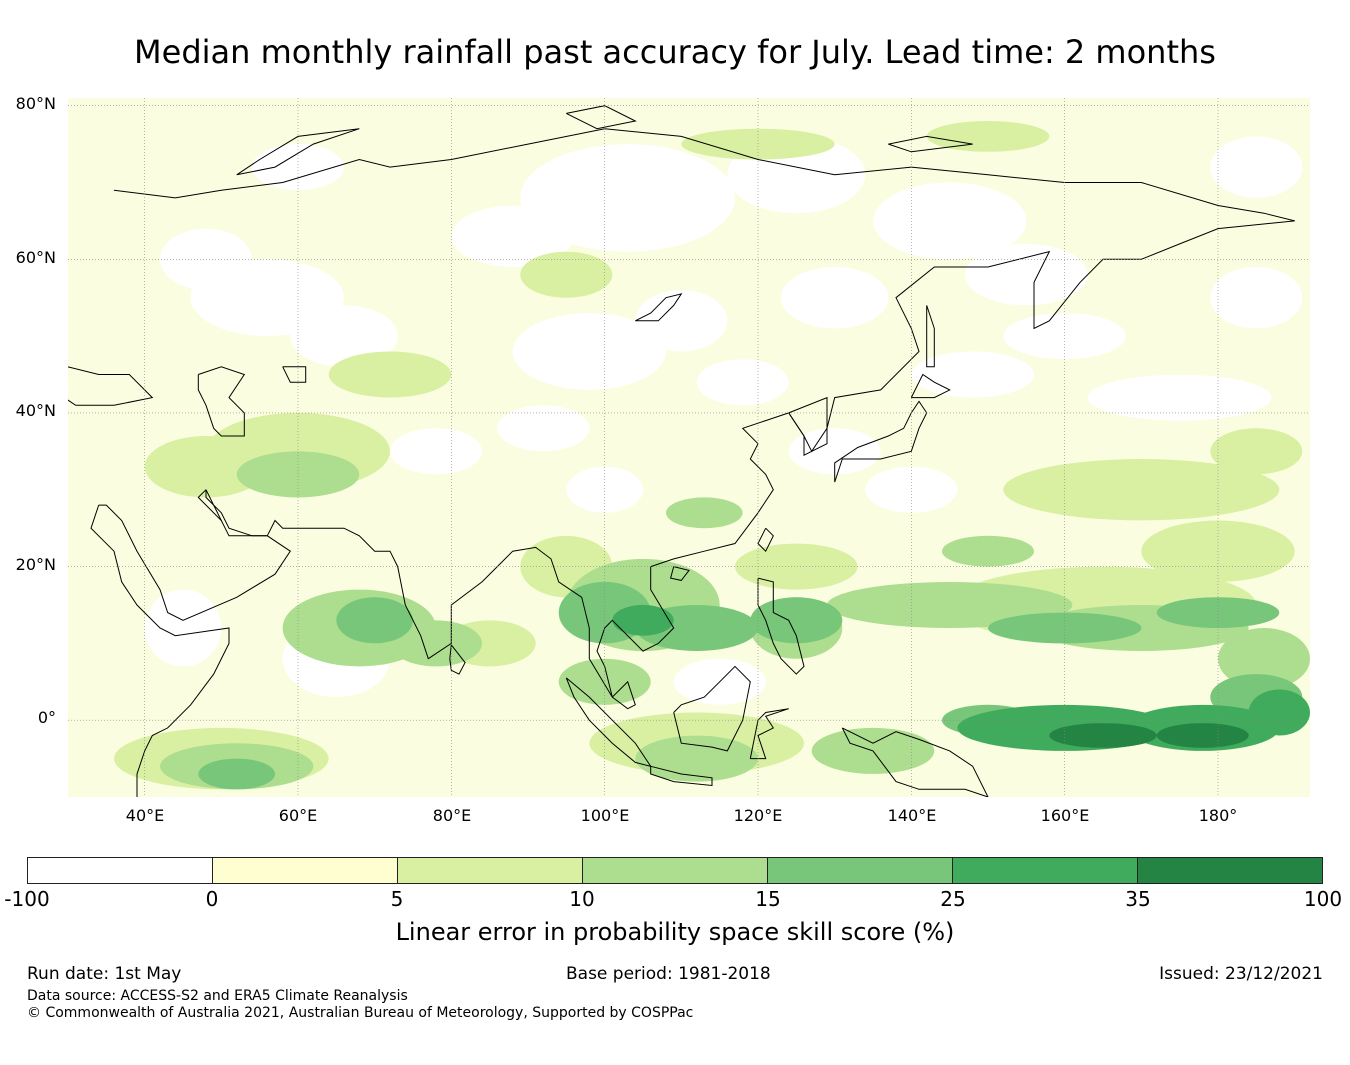 This screenshot has height=1065, width=1350. What do you see at coordinates (35, 103) in the screenshot?
I see `lat-label-80n: 80°N` at bounding box center [35, 103].